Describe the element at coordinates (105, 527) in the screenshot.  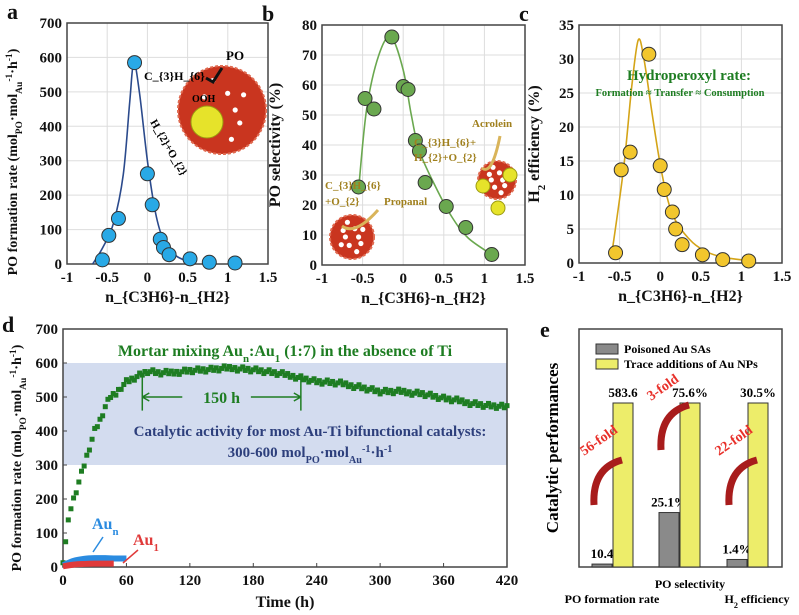
I see `series-label: Aun` at that location.